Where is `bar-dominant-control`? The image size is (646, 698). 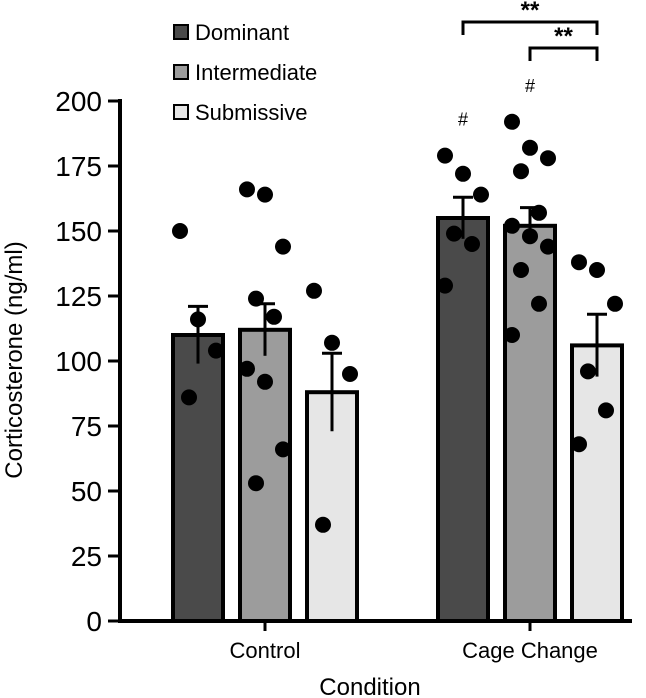
bar-dominant-control is located at coordinates (198, 478).